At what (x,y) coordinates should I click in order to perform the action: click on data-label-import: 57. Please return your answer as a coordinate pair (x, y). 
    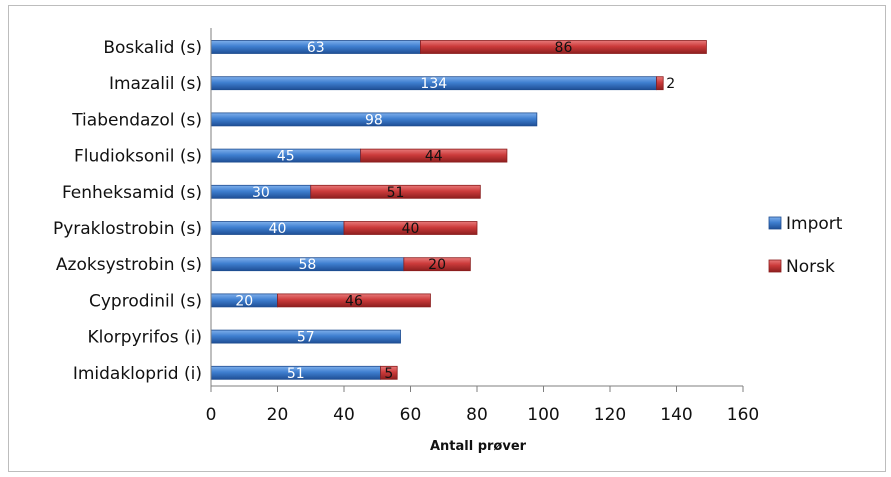
    Looking at the image, I should click on (306, 338).